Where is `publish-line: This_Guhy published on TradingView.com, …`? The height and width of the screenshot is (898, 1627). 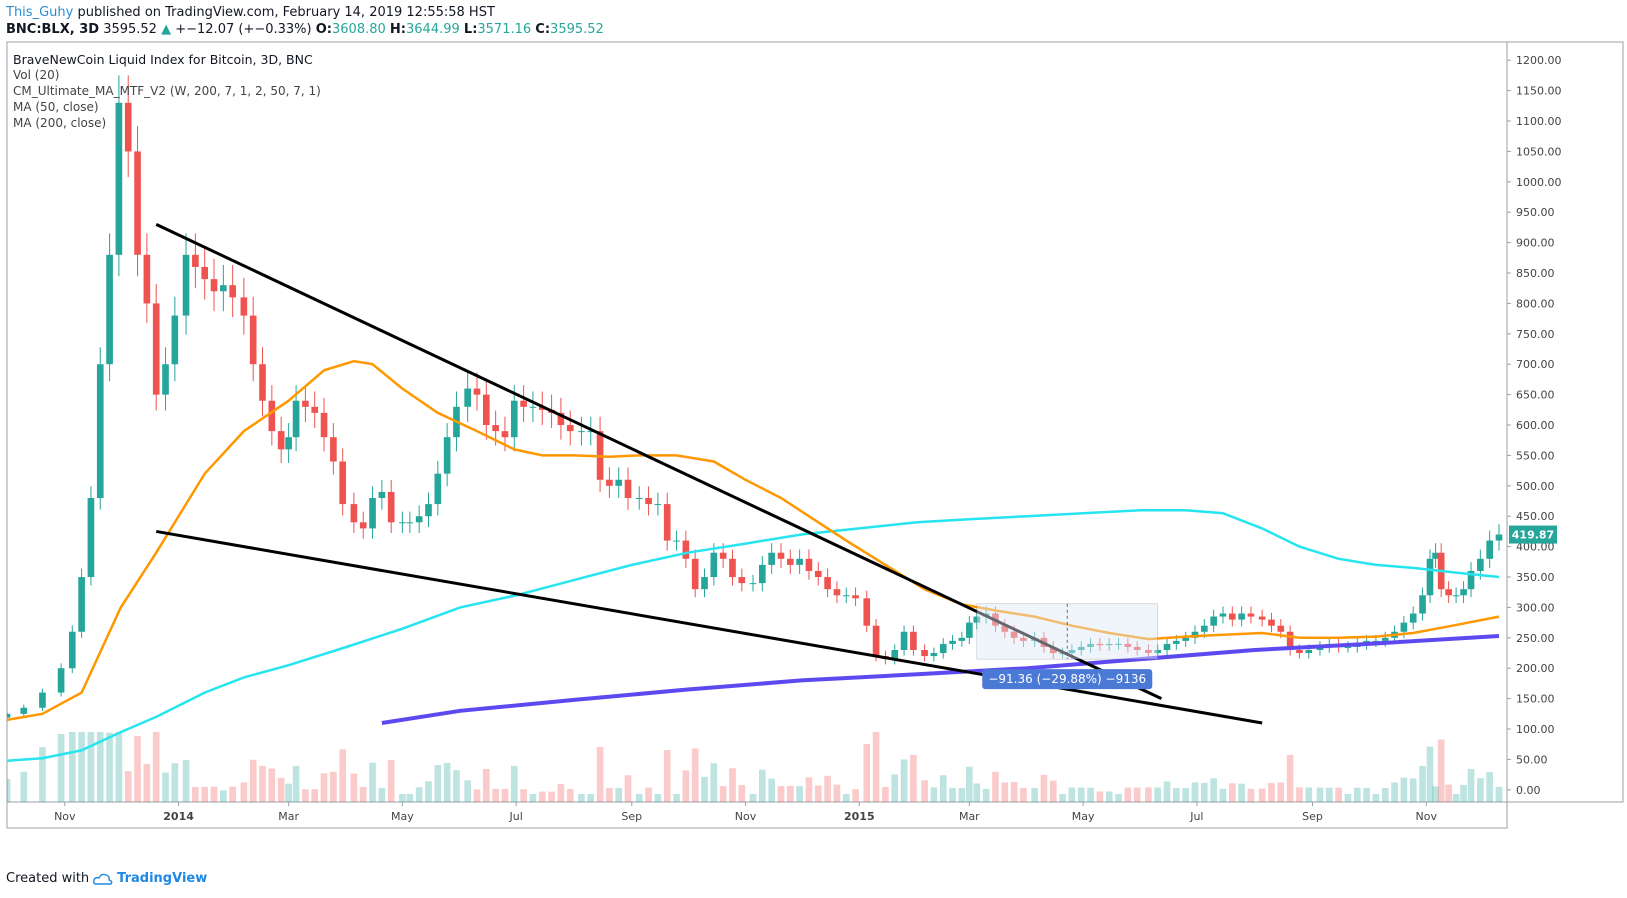
publish-line: This_Guhy published on TradingView.com, … is located at coordinates (250, 12).